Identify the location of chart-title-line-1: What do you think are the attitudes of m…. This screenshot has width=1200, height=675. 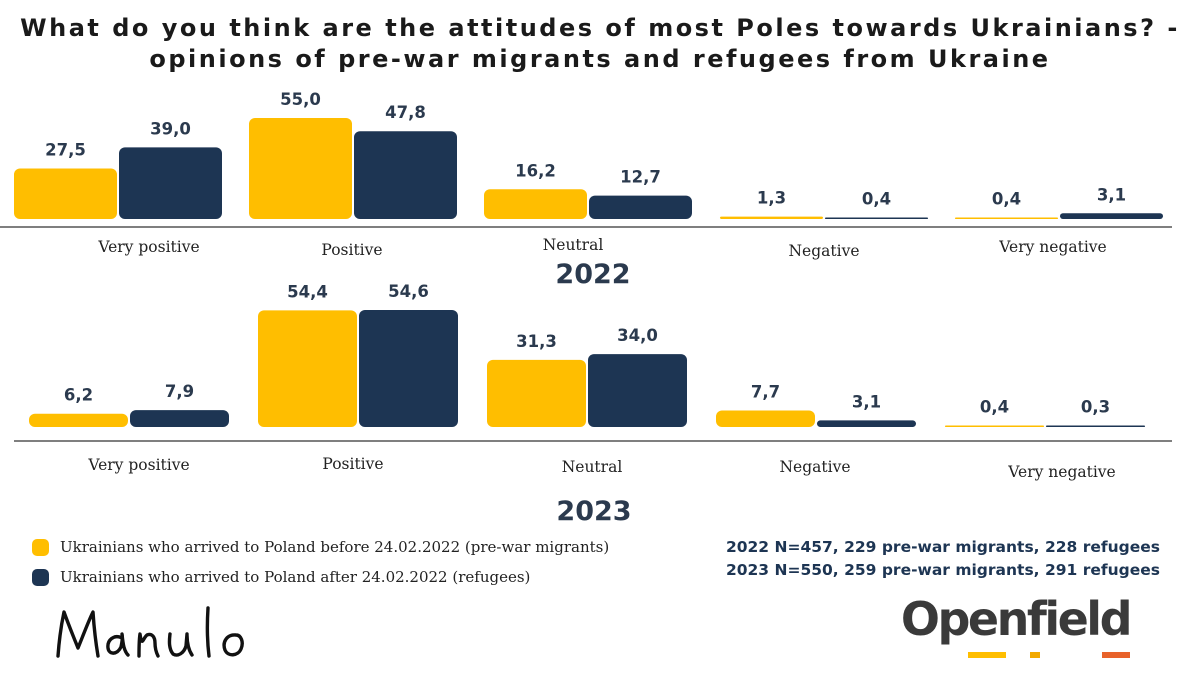
(600, 28).